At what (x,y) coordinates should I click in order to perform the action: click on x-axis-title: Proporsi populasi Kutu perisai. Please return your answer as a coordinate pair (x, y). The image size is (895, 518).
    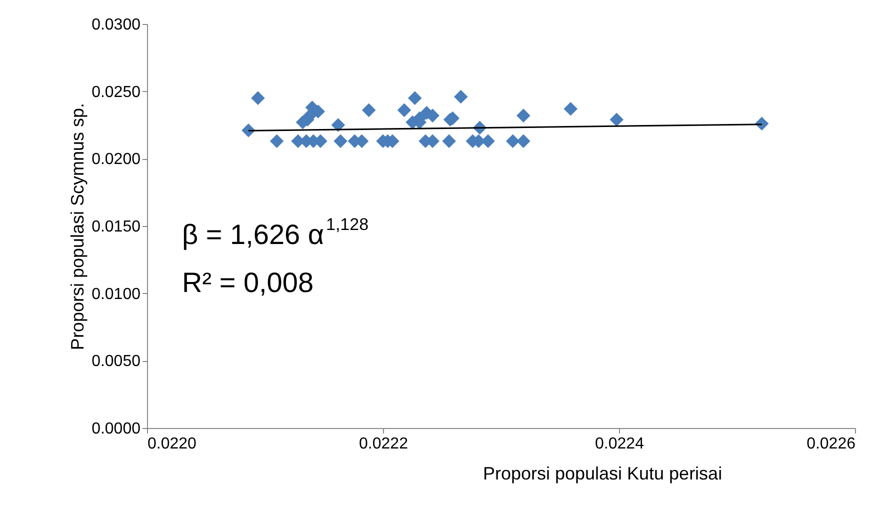
    Looking at the image, I should click on (602, 474).